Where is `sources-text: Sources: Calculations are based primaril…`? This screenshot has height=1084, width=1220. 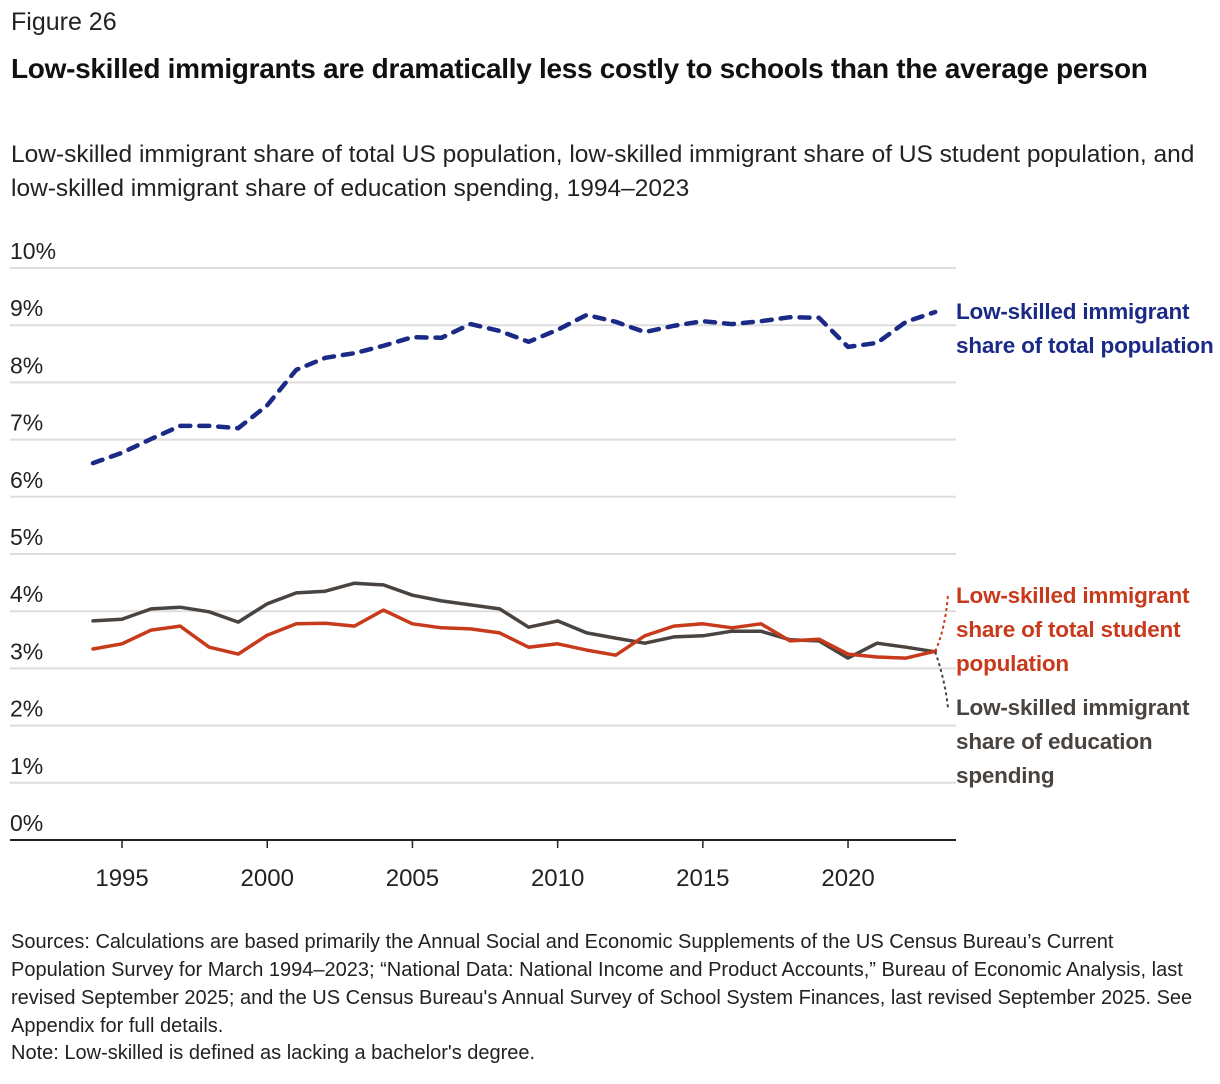
sources-text: Sources: Calculations are based primaril… is located at coordinates (602, 984).